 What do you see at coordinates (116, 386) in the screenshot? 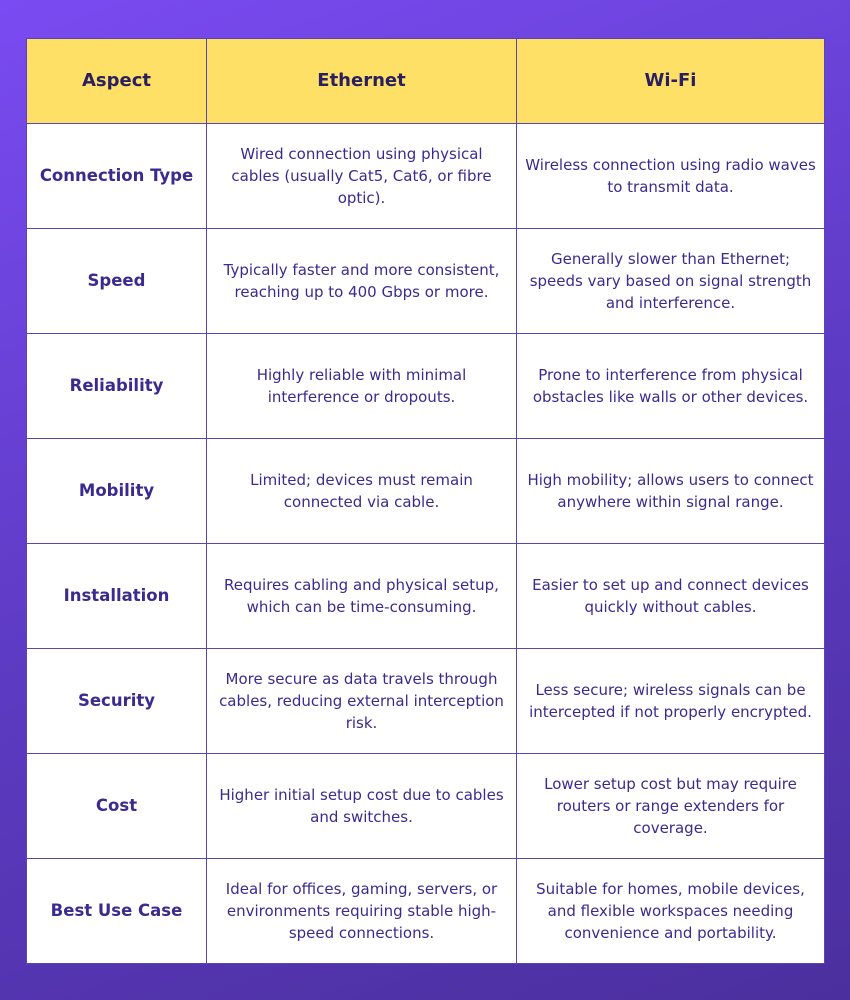
I see `aspect-cell: Reliability` at bounding box center [116, 386].